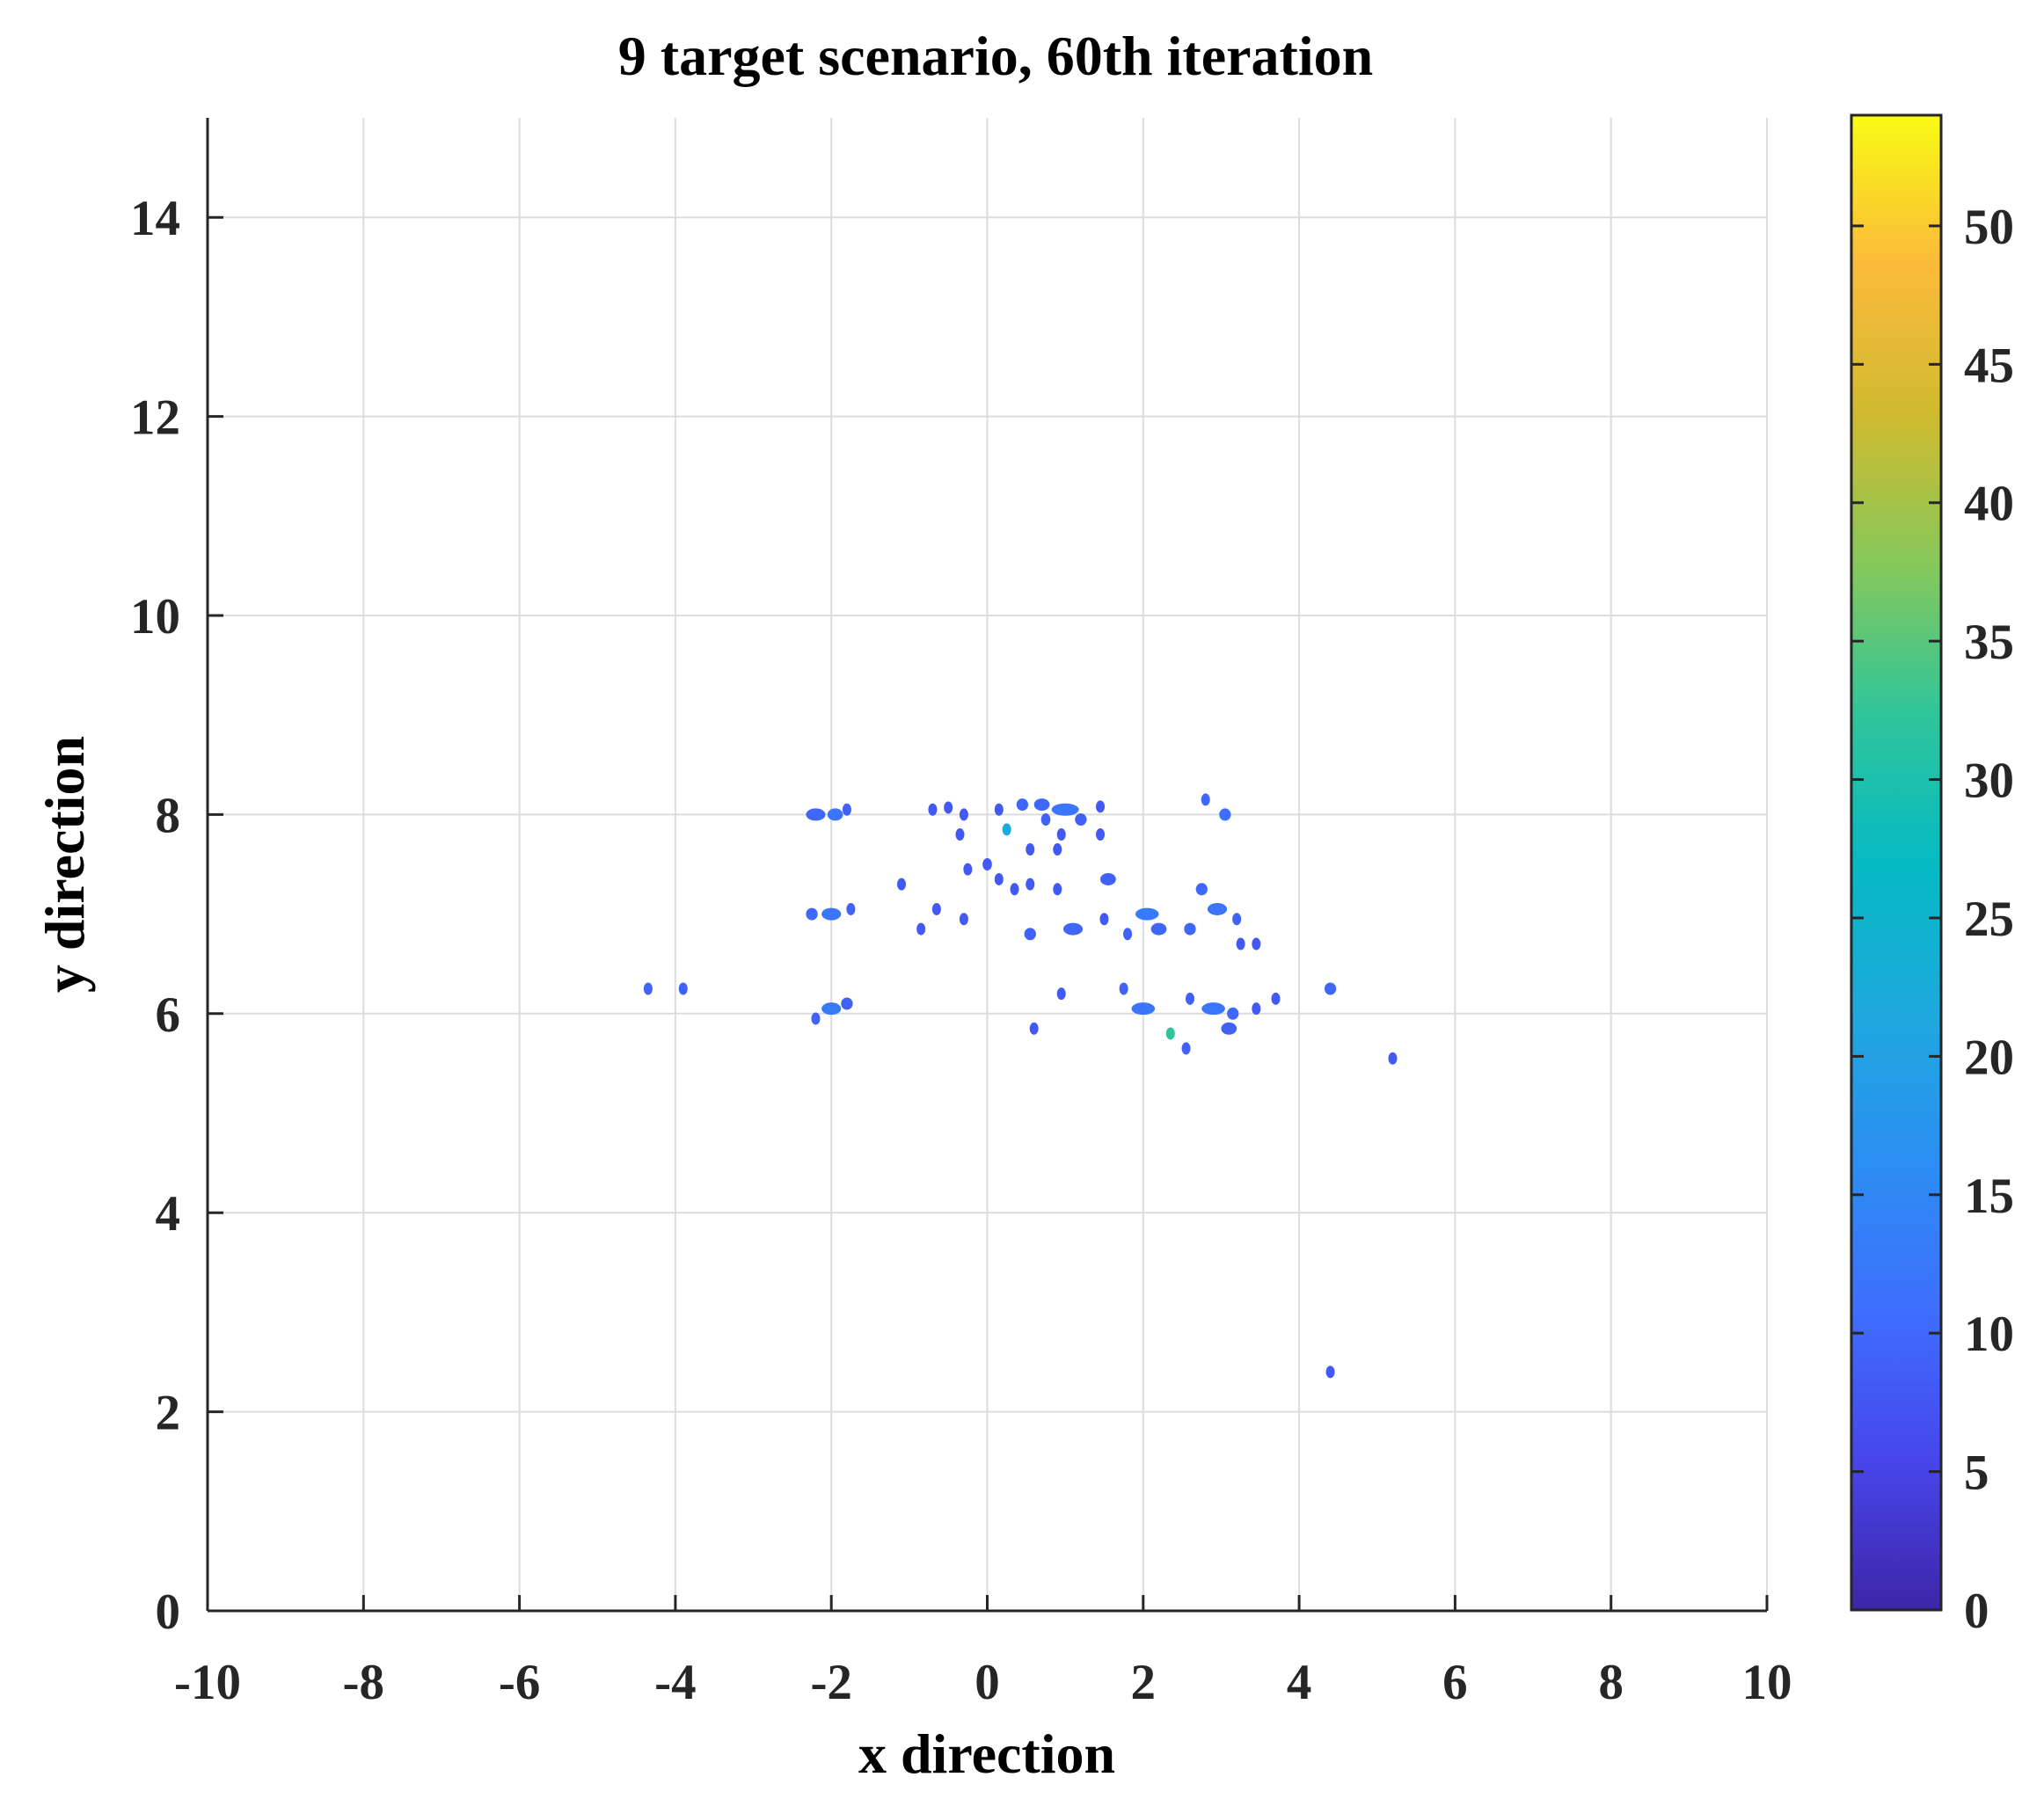 This screenshot has height=1799, width=2044. Describe the element at coordinates (520, 1682) in the screenshot. I see `x-tick-label: -6` at that location.